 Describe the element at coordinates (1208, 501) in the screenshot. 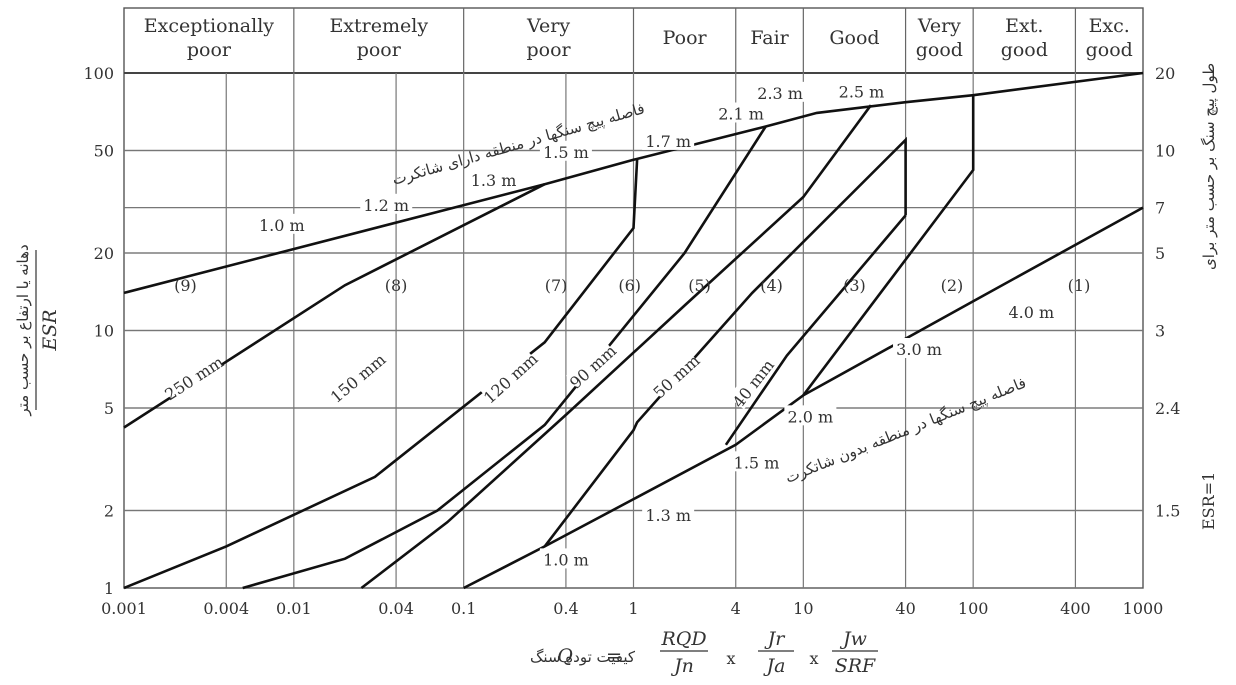

I see `right-axis-label-esr: ESR=1` at that location.